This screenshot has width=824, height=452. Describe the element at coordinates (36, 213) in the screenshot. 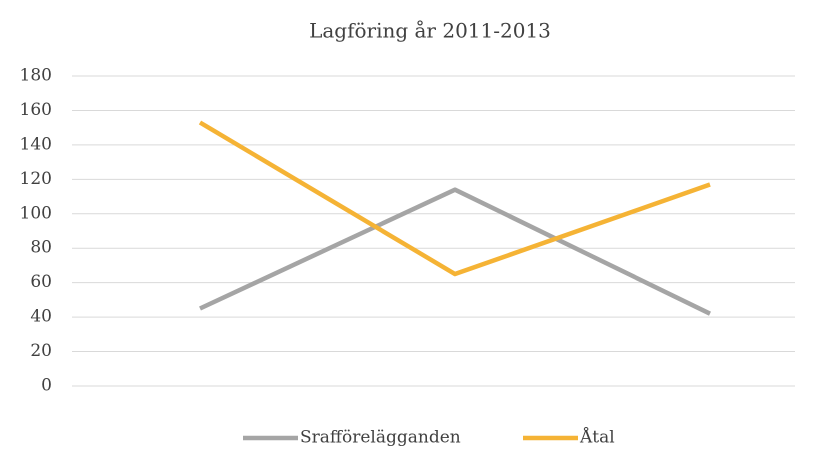

I see `y-tick-label: 100` at that location.